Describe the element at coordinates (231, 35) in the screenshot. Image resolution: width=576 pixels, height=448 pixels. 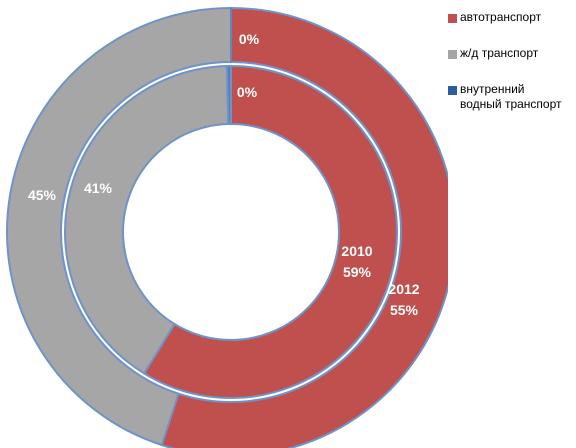
I see `slice-2012-water` at that location.